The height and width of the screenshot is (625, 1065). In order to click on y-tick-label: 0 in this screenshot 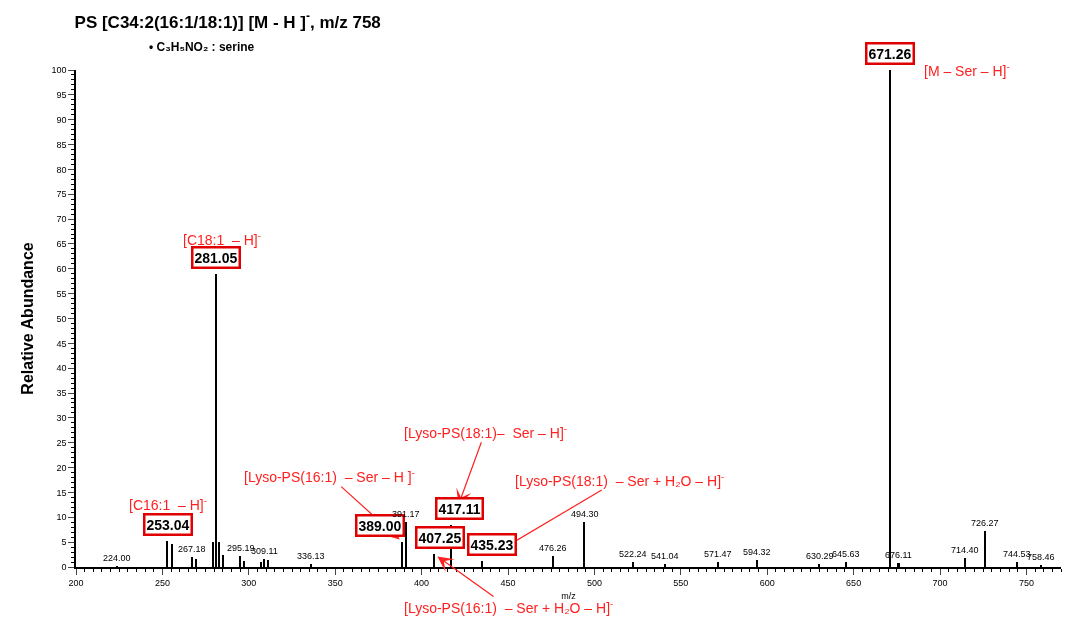, I will do `click(64, 567)`.